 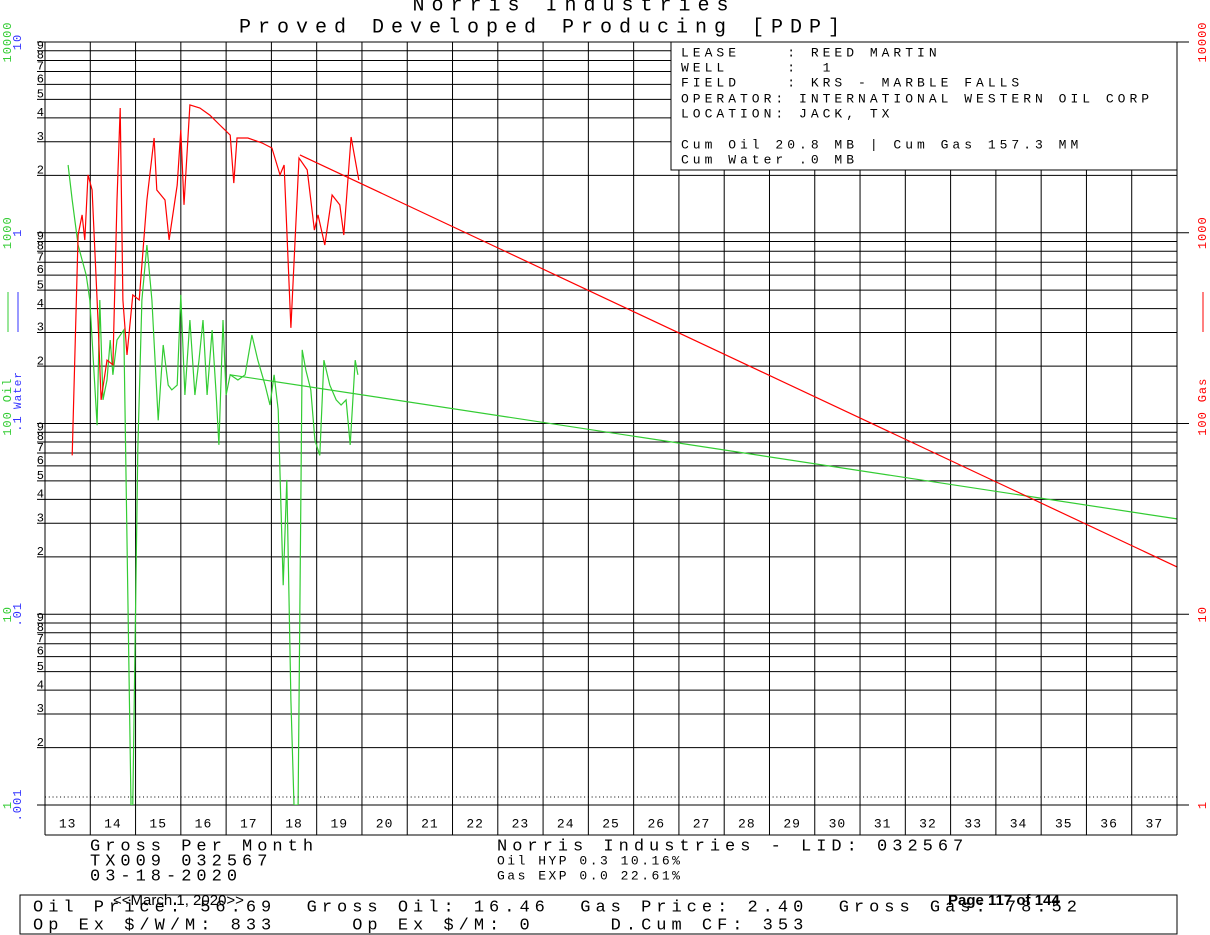 I want to click on footer-text: Oil HYP 0.3 10.16%, so click(x=589, y=860).